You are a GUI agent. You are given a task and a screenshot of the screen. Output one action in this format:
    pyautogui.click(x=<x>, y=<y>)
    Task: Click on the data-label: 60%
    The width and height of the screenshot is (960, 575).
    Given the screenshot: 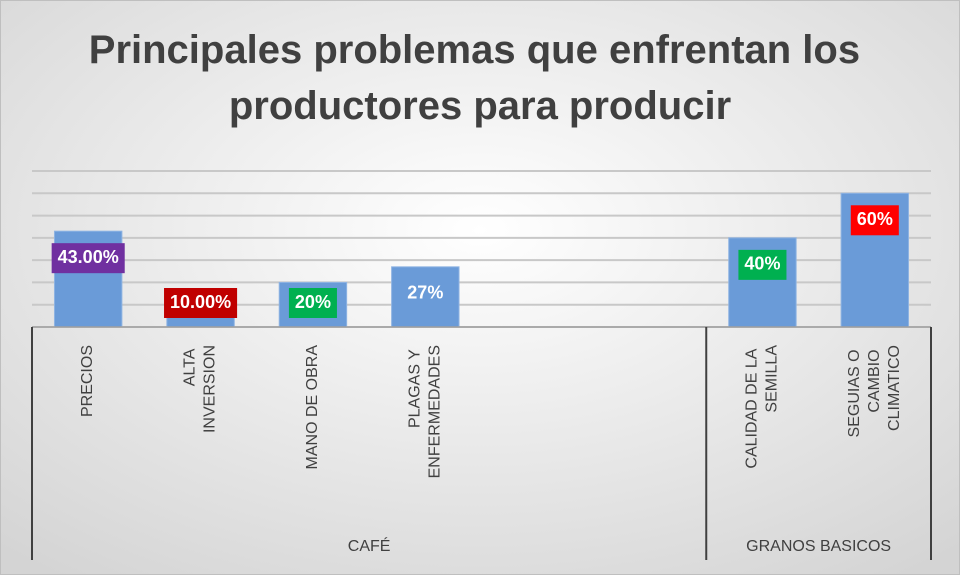 What is the action you would take?
    pyautogui.click(x=875, y=219)
    